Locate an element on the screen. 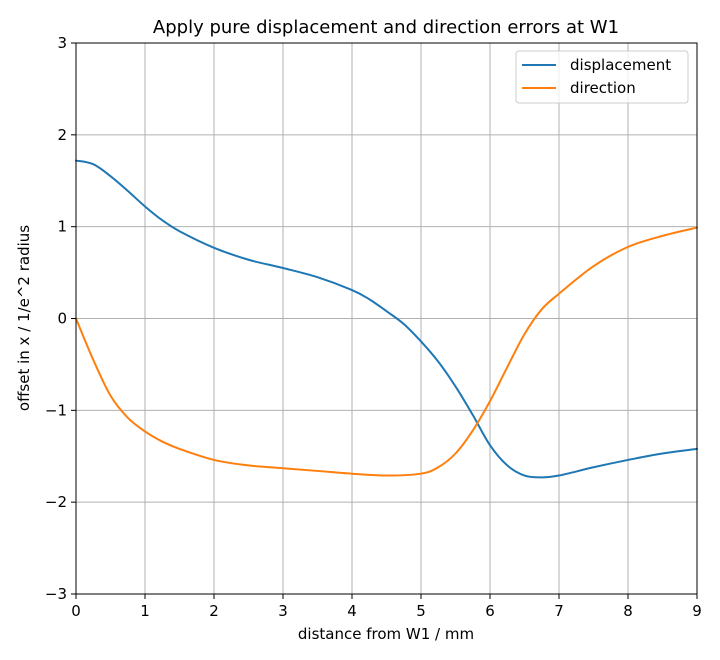  y-axis-ticks: −3 −2 −1 0 1 2 3 is located at coordinates (60, 318).